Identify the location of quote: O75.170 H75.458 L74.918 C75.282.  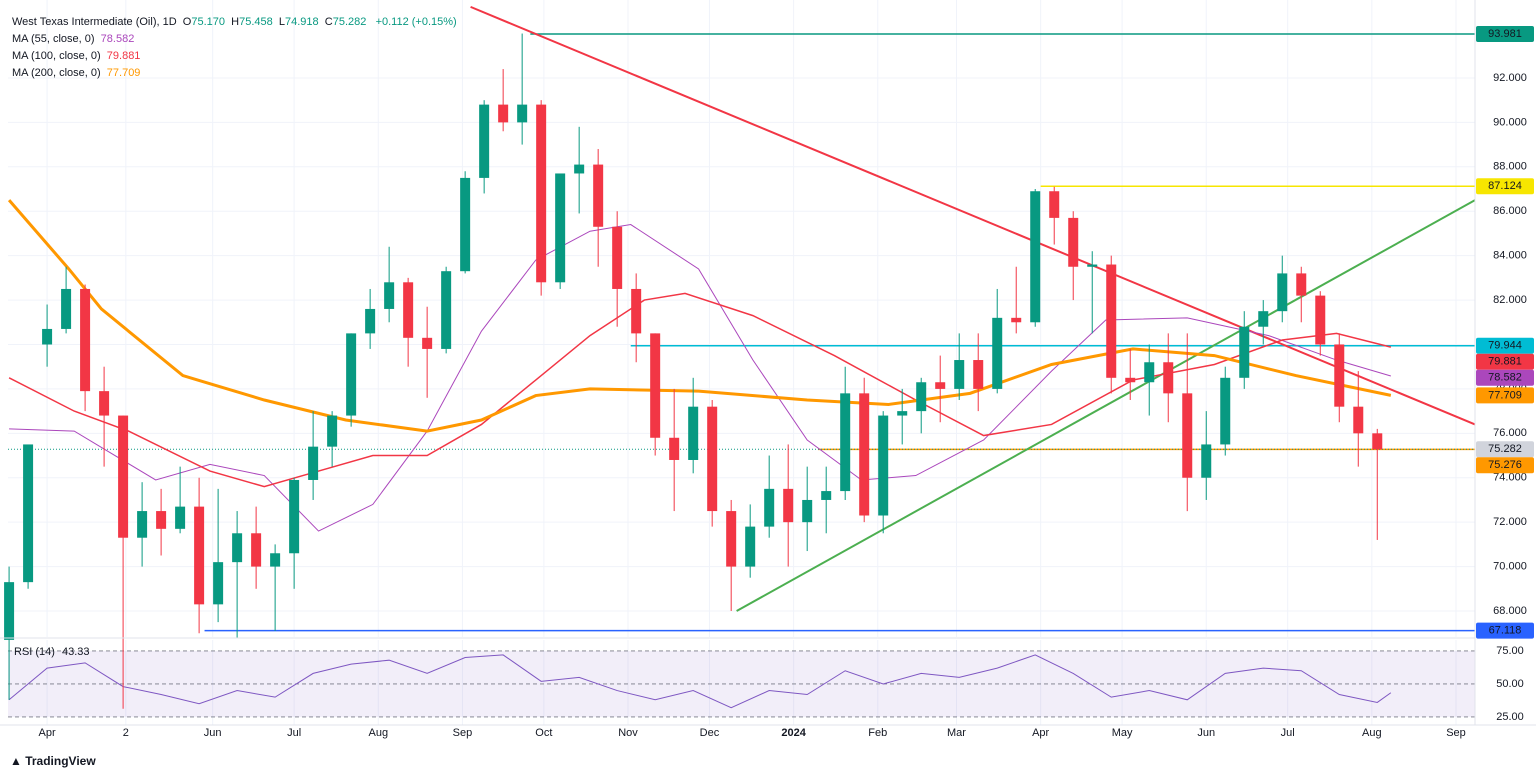
(278, 22).